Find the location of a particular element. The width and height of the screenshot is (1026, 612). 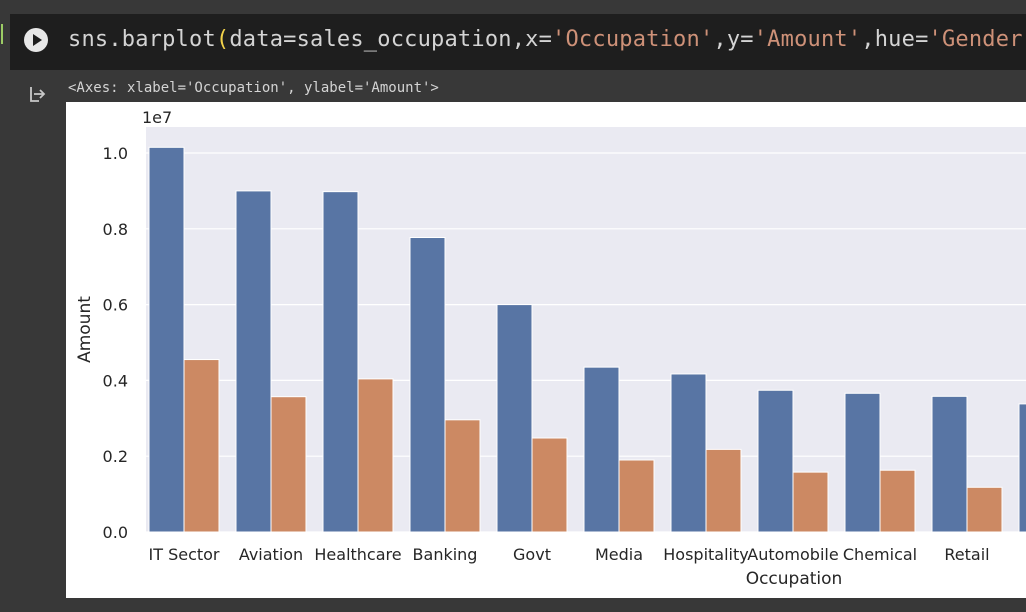

code-string-y: 'Amount' is located at coordinates (807, 39).